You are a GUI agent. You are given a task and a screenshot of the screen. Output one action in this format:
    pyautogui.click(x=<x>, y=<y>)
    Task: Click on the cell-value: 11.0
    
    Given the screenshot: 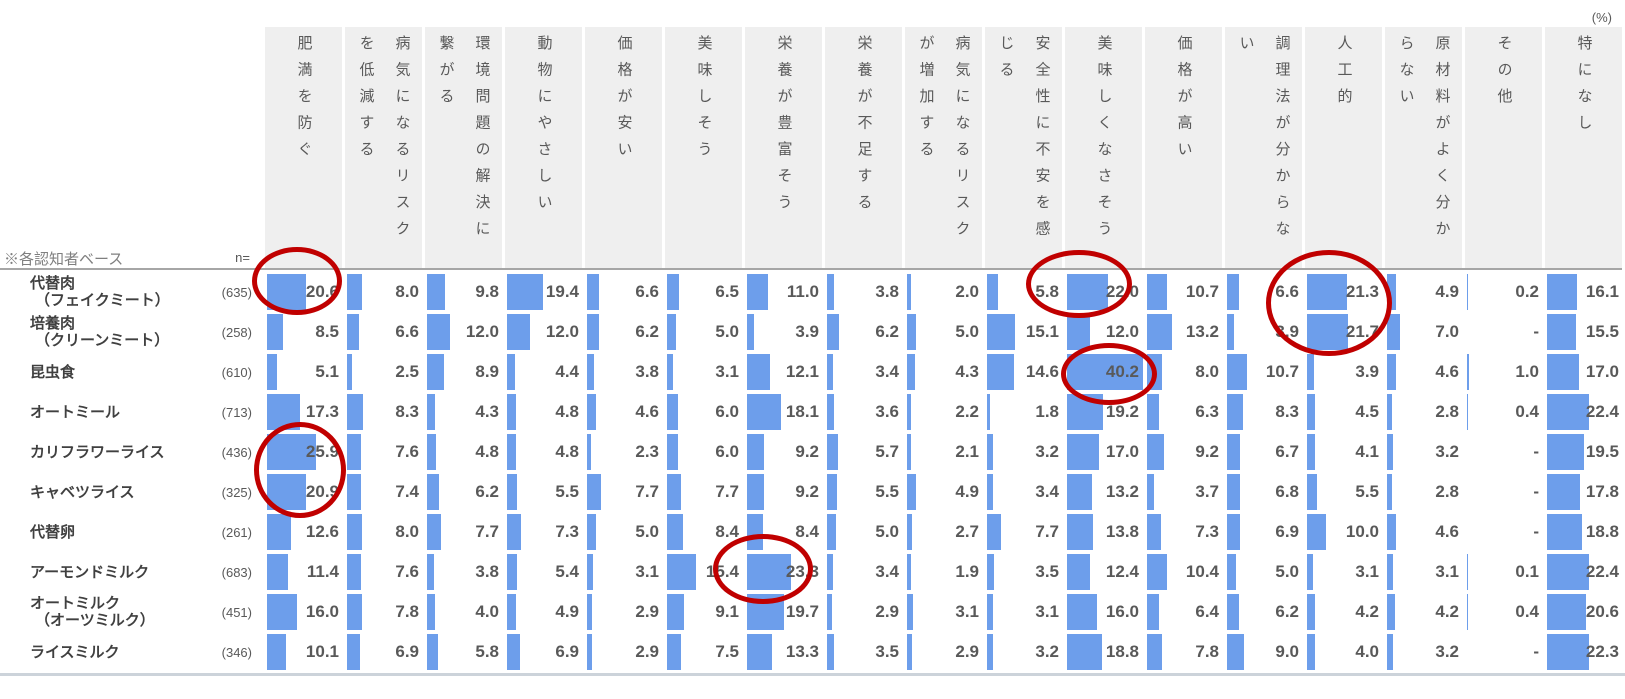 What is the action you would take?
    pyautogui.click(x=802, y=291)
    